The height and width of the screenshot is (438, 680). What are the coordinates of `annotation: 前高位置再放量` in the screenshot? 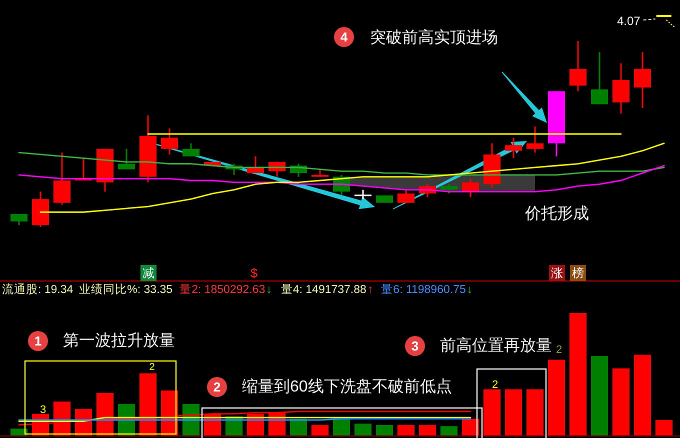 It's located at (496, 345).